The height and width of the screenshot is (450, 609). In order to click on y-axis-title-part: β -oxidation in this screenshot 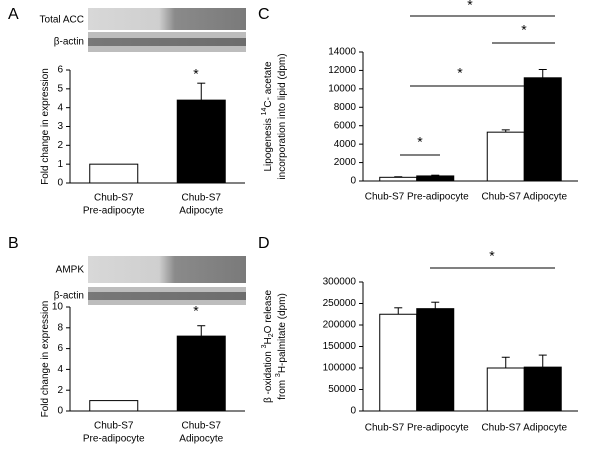, I will do `click(268, 375)`.